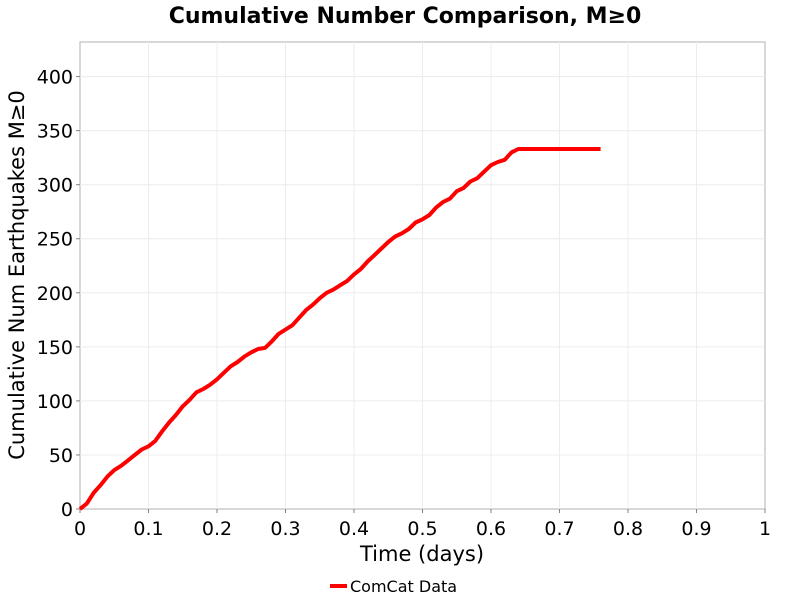 The height and width of the screenshot is (600, 800). I want to click on y-tick-label: 300, so click(55, 186).